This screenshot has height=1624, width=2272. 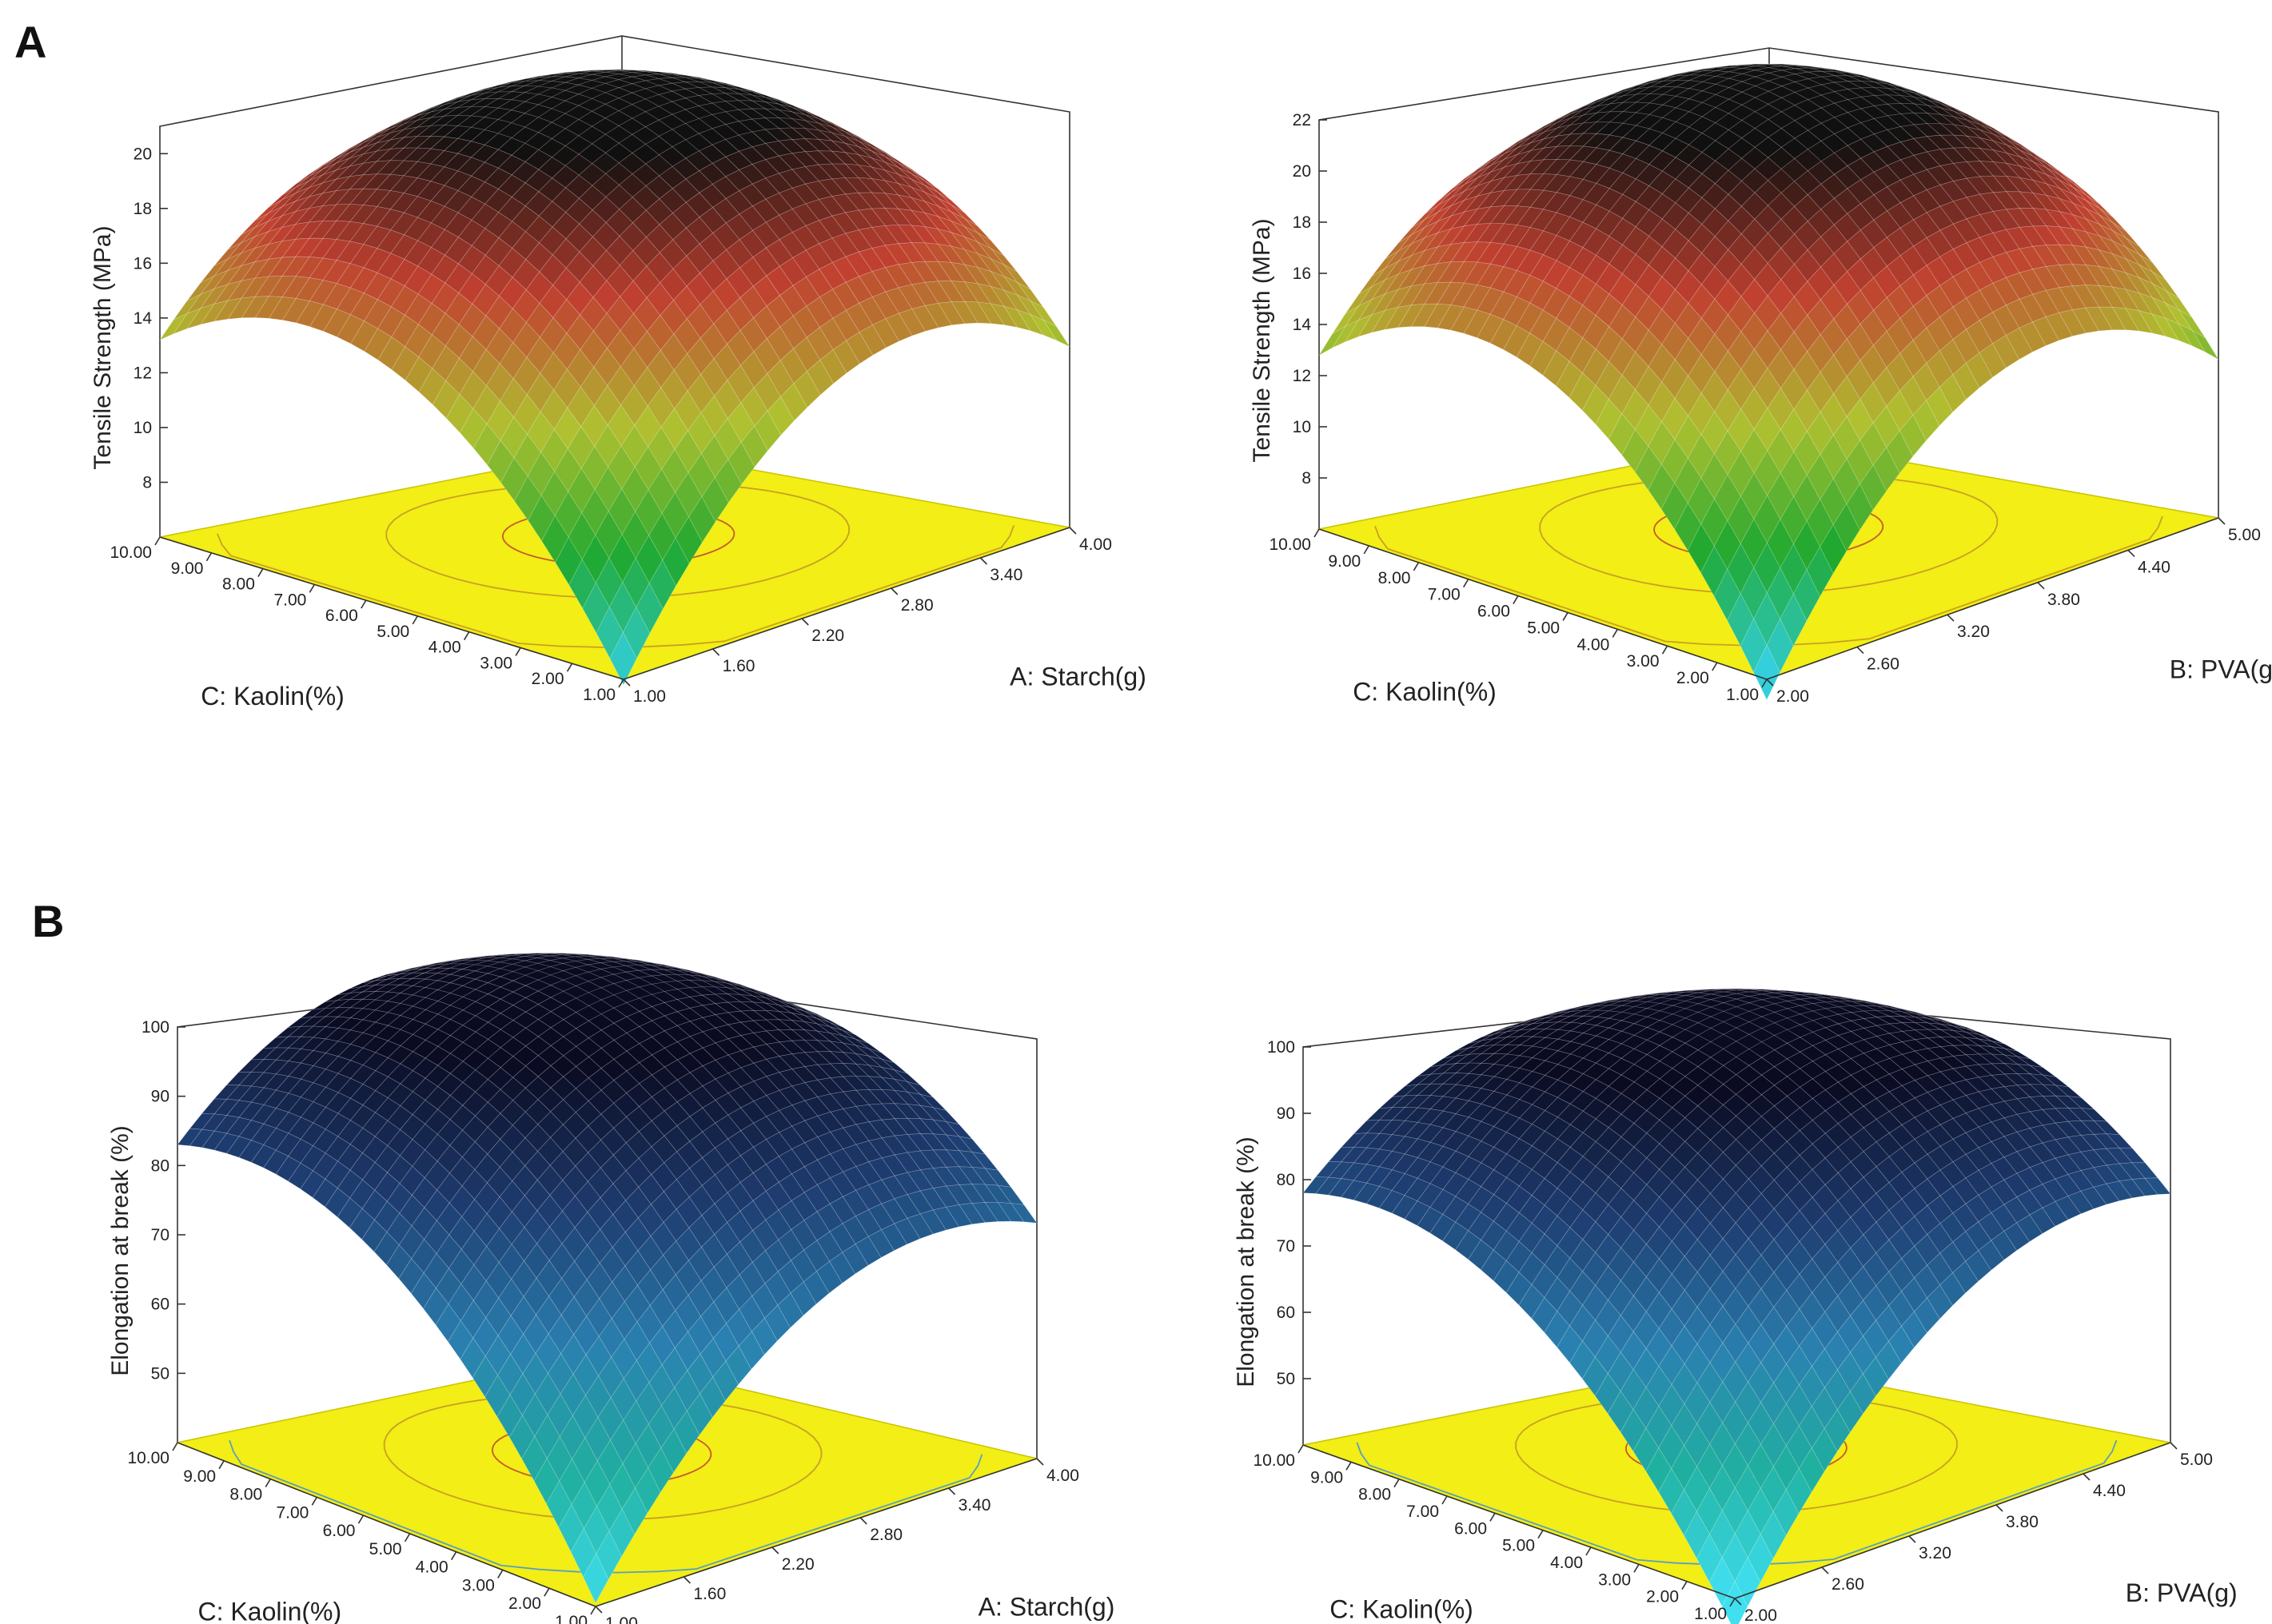 What do you see at coordinates (1286, 1313) in the screenshot?
I see `y-tick-label: 60` at bounding box center [1286, 1313].